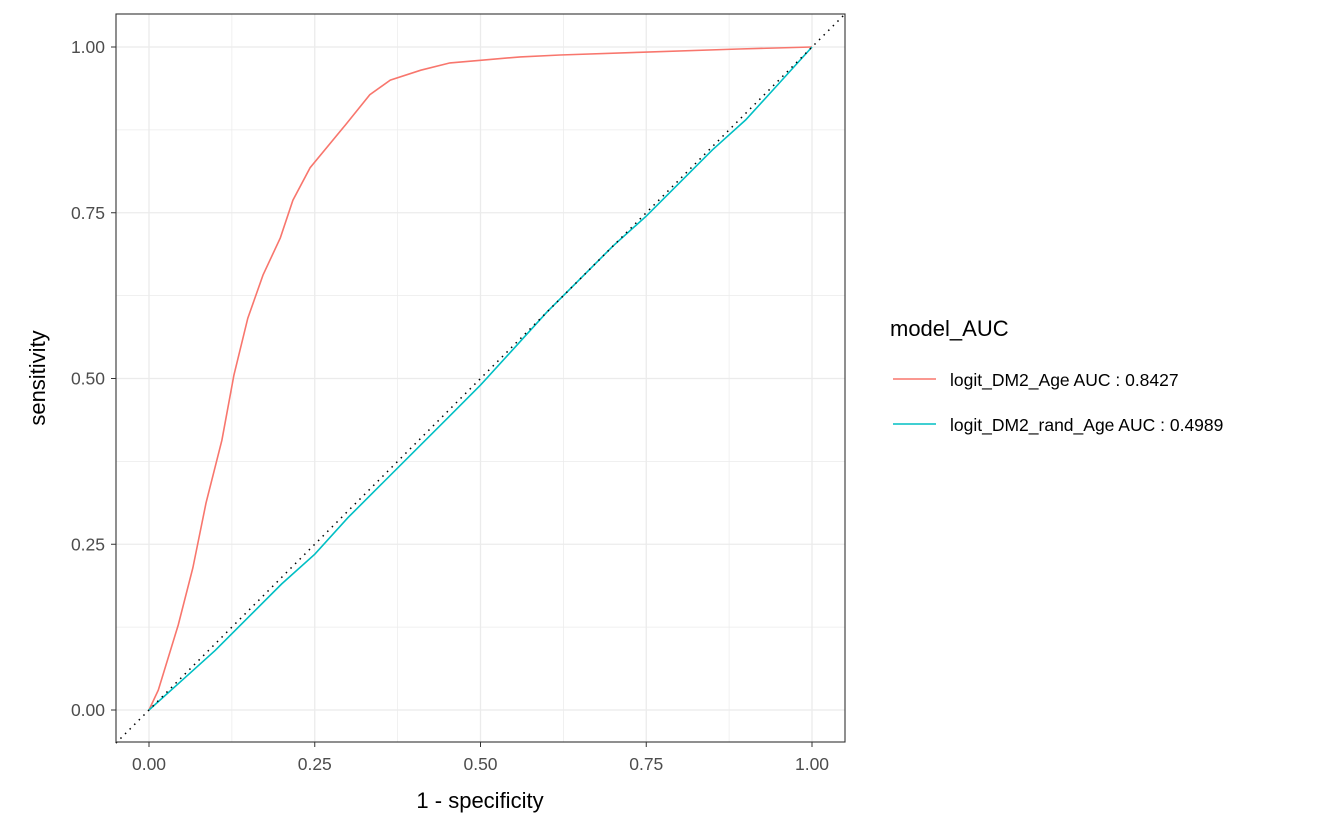  What do you see at coordinates (949, 328) in the screenshot?
I see `legend-title: model_AUC` at bounding box center [949, 328].